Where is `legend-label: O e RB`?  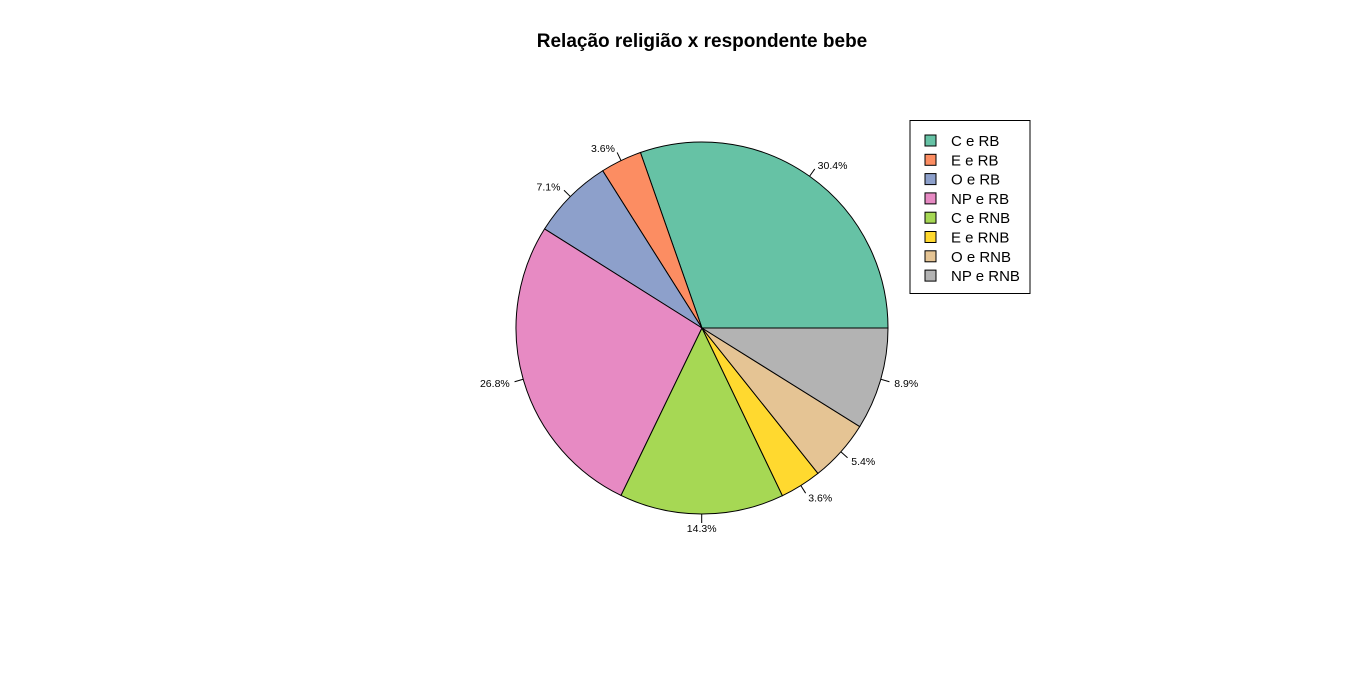 legend-label: O e RB is located at coordinates (975, 180).